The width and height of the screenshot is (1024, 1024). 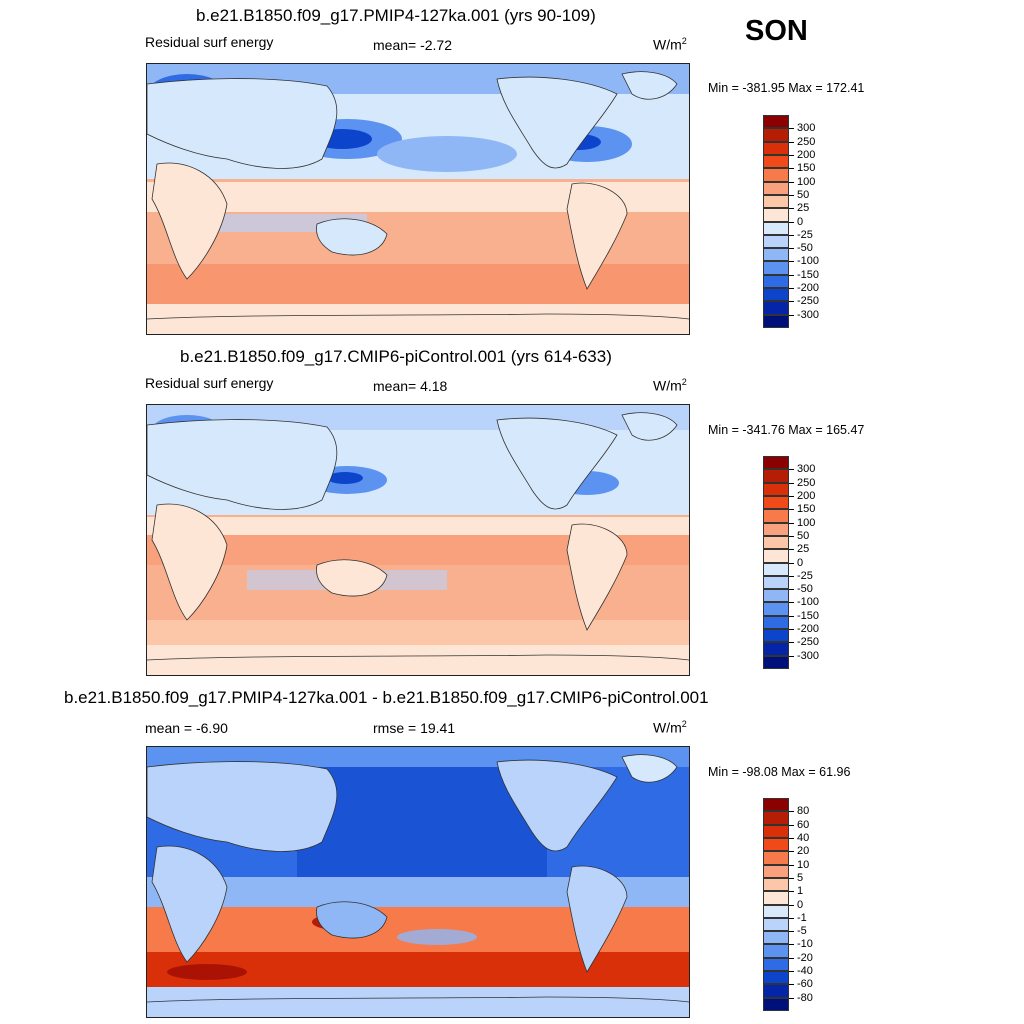 What do you see at coordinates (805, 984) in the screenshot?
I see `colorbar-tick-label: -60` at bounding box center [805, 984].